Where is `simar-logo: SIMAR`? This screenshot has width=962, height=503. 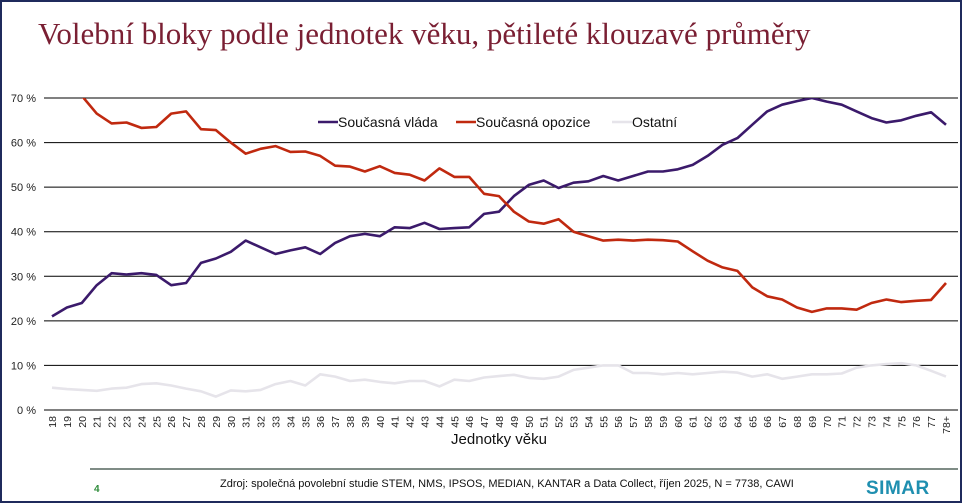 simar-logo: SIMAR is located at coordinates (898, 488).